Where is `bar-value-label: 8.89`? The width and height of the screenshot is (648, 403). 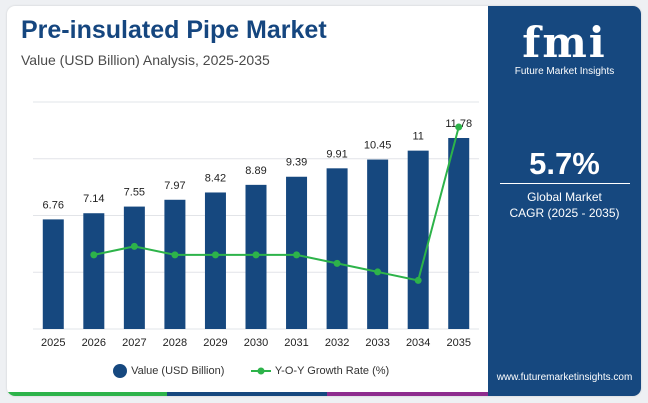 bar-value-label: 8.89 is located at coordinates (255, 171).